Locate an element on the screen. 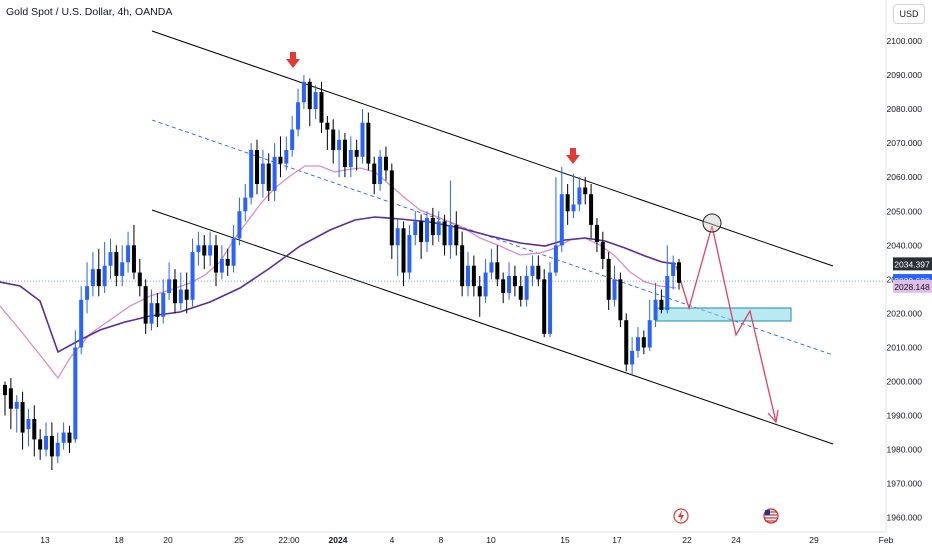 This screenshot has width=932, height=550. currency-button: USD is located at coordinates (909, 14).